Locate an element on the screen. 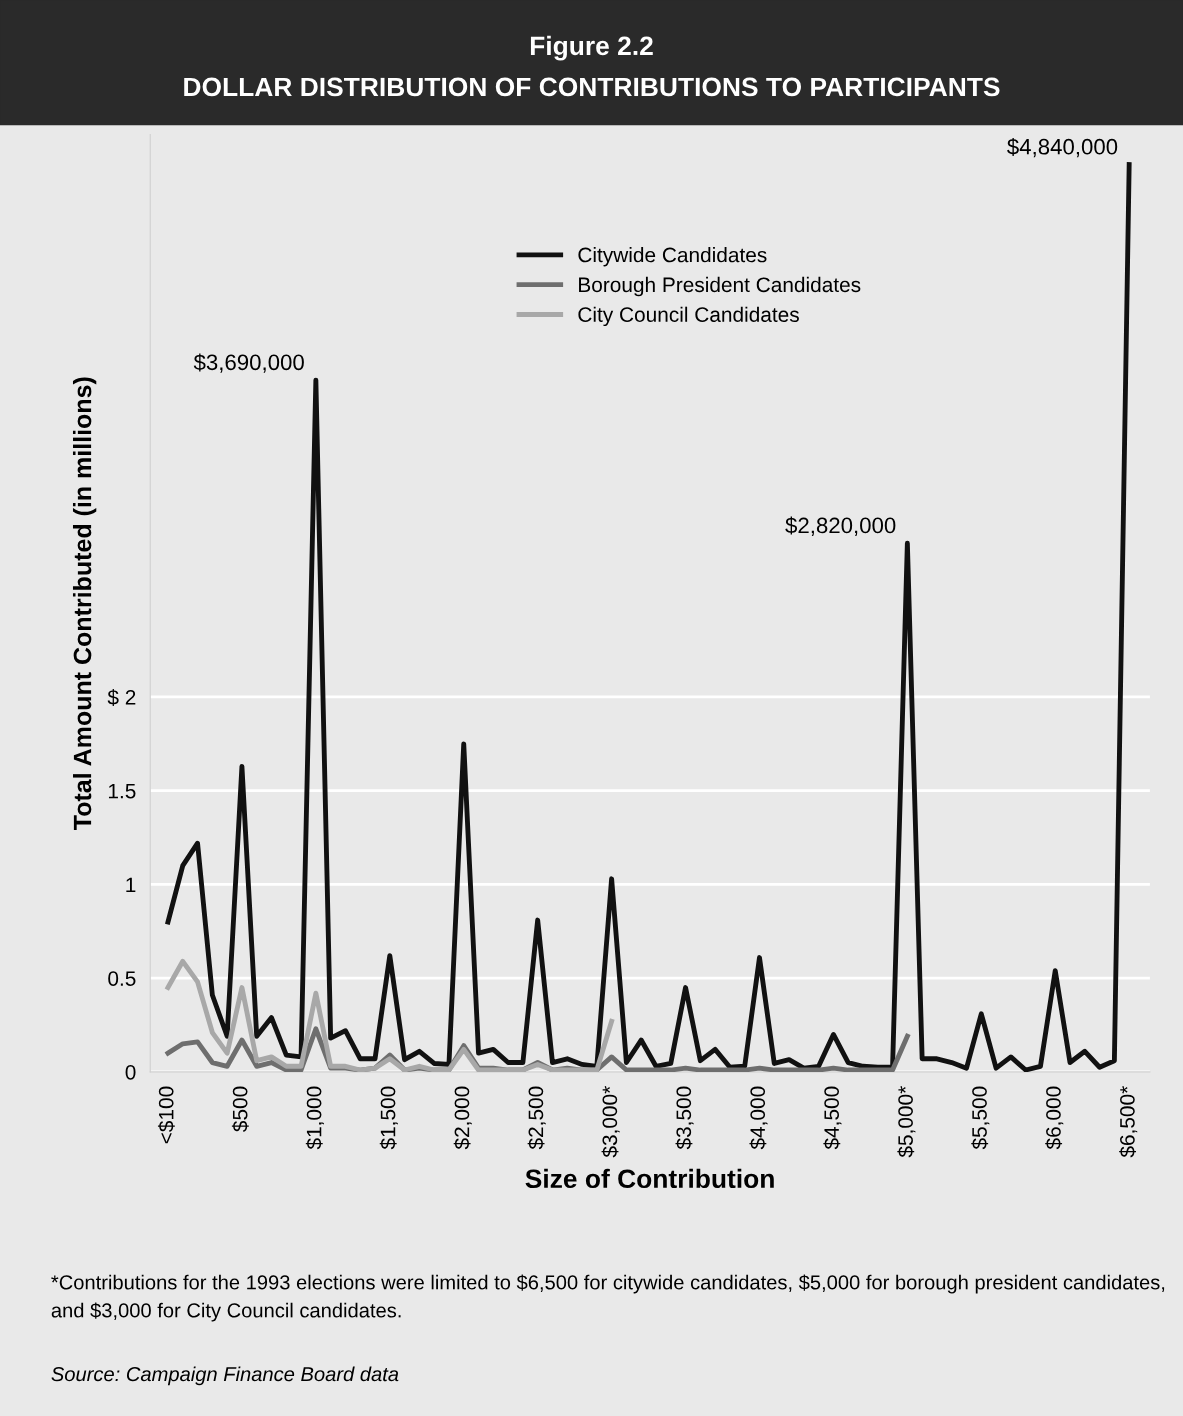  legend-label: City Council Candidates is located at coordinates (688, 316).